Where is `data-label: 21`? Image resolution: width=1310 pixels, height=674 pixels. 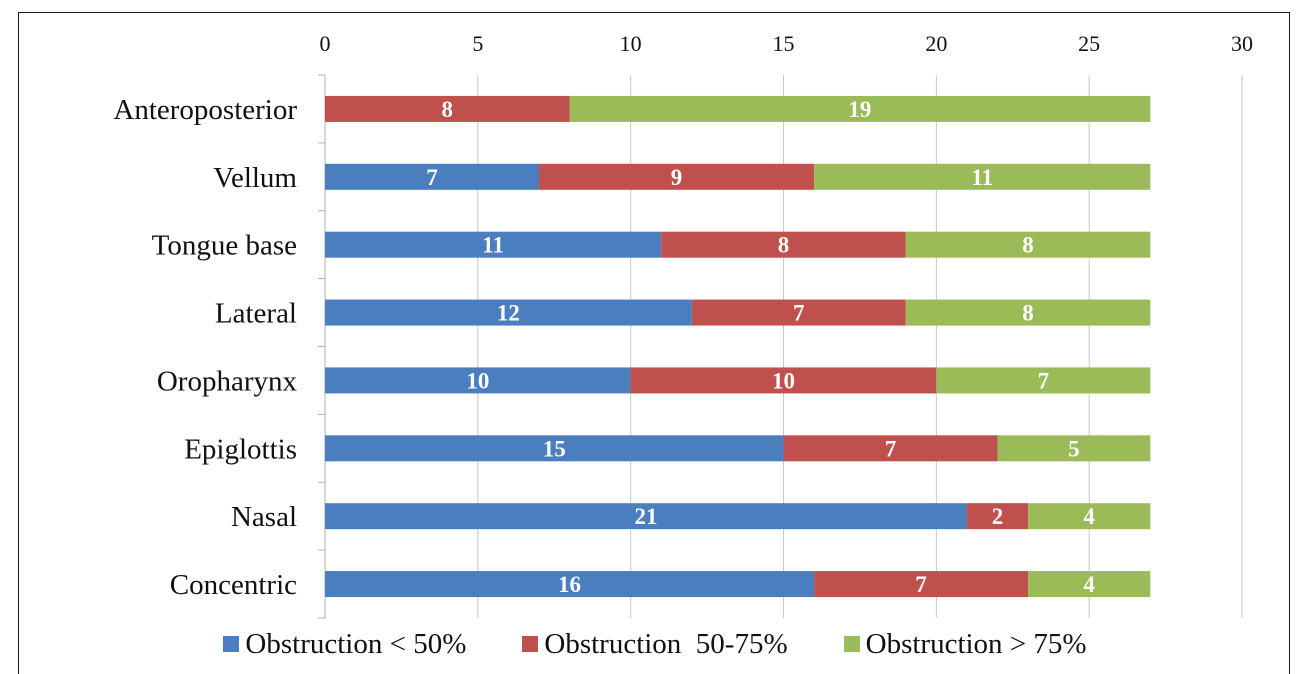
data-label: 21 is located at coordinates (645, 516).